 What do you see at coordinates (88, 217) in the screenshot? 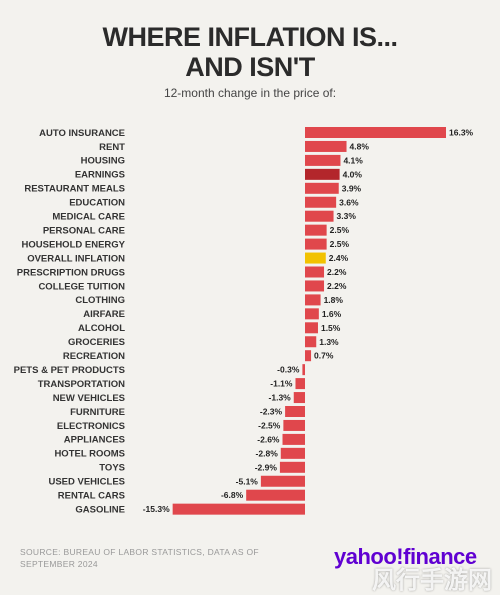
I see `category-label-medical-care: MEDICAL CARE` at bounding box center [88, 217].